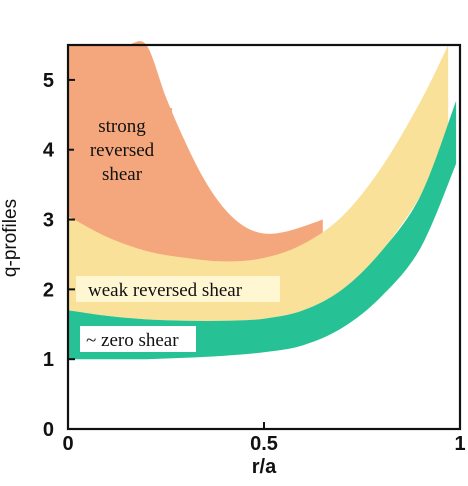 Image resolution: width=468 pixels, height=486 pixels. Describe the element at coordinates (48, 290) in the screenshot. I see `y-tick-label: 2` at that location.